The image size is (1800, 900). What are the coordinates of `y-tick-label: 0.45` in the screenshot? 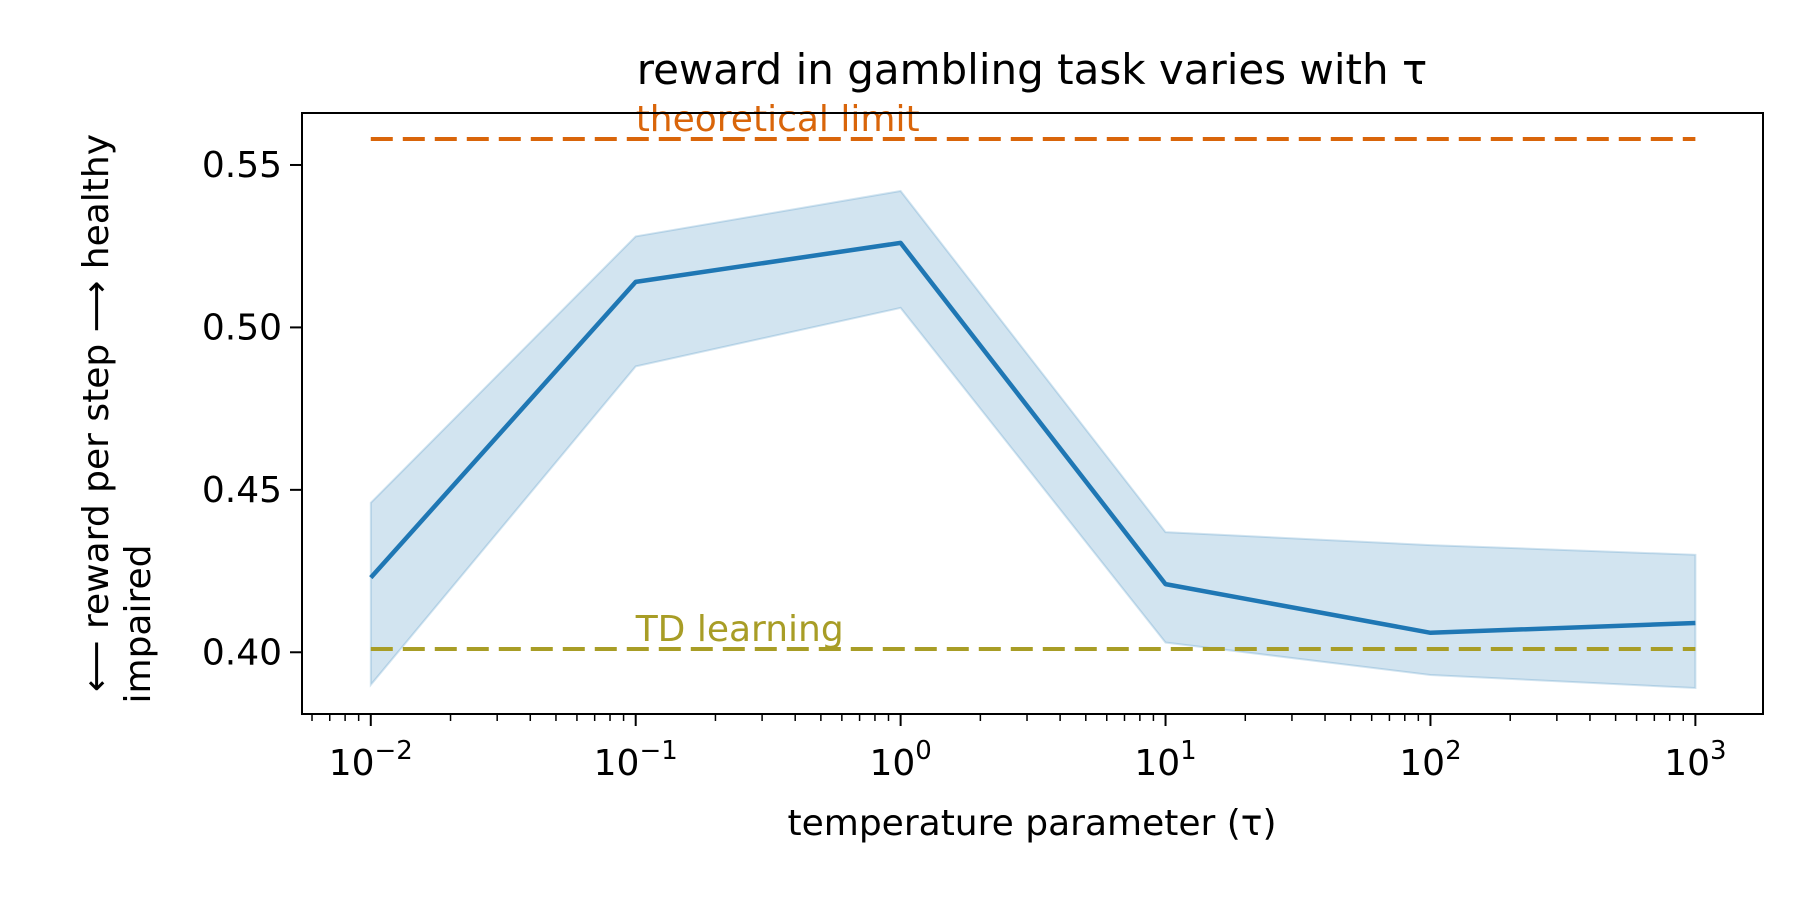 It's located at (242, 490).